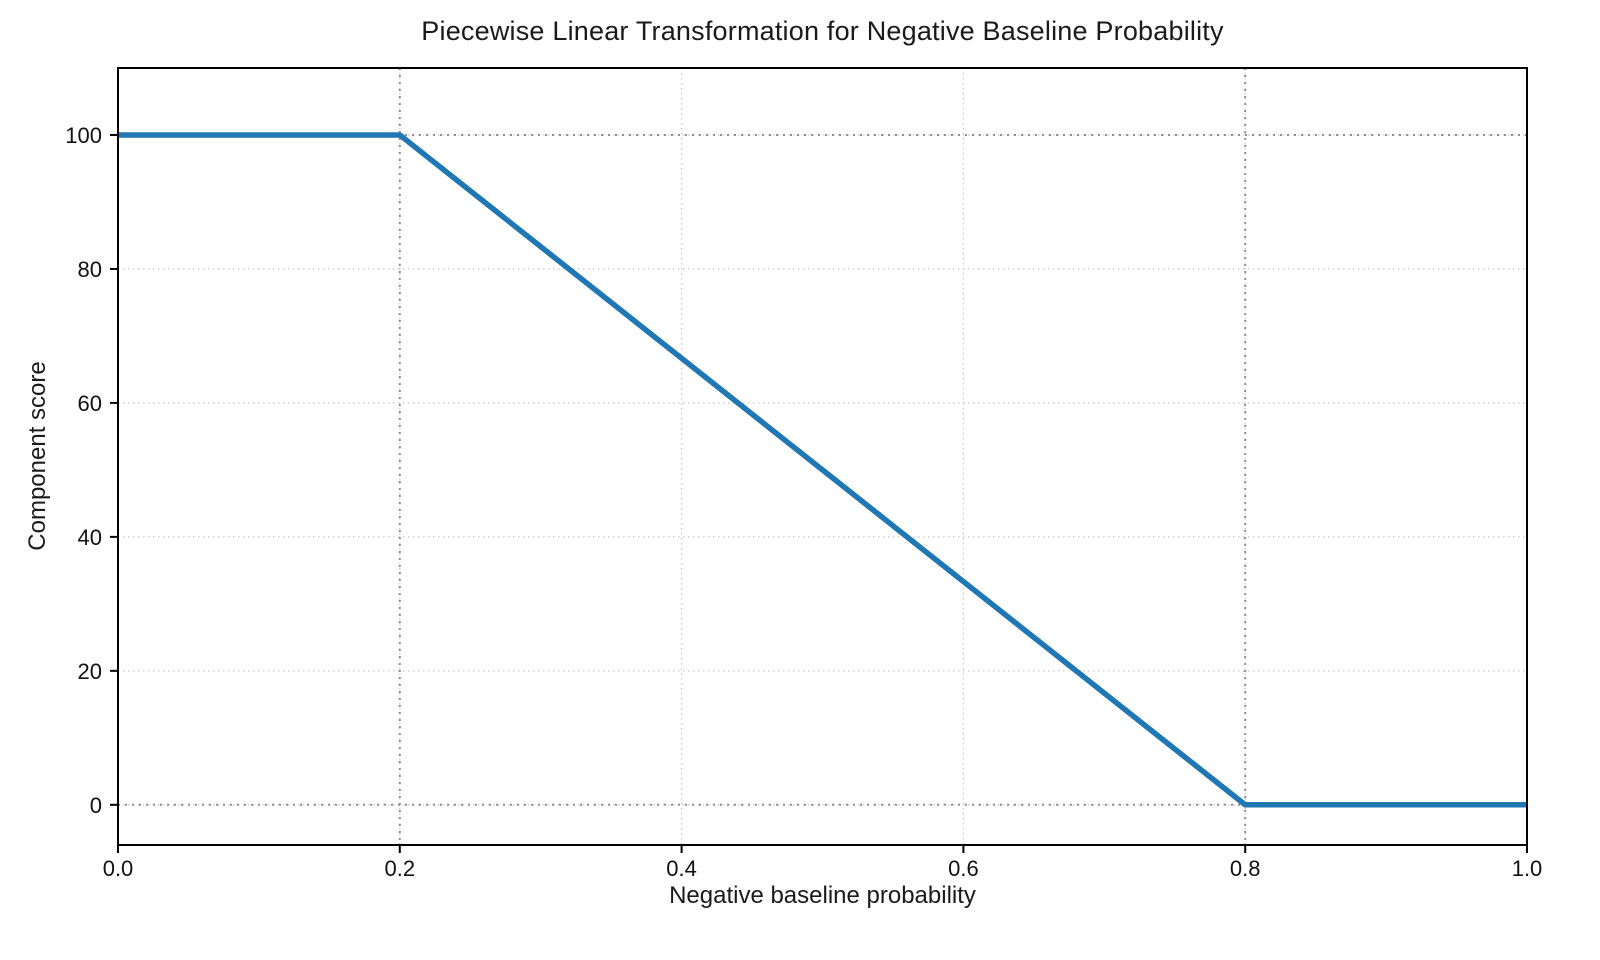 This screenshot has height=960, width=1600. Describe the element at coordinates (90, 537) in the screenshot. I see `y-tick-label: 40` at that location.